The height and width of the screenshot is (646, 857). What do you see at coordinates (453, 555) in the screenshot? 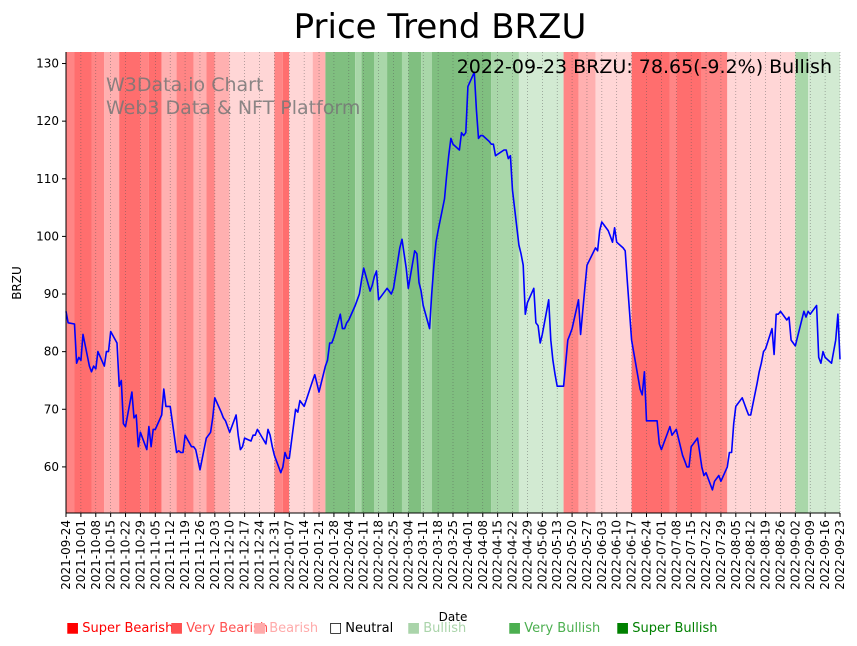
I see `x-tick-label: 2022-03-25` at bounding box center [453, 555].